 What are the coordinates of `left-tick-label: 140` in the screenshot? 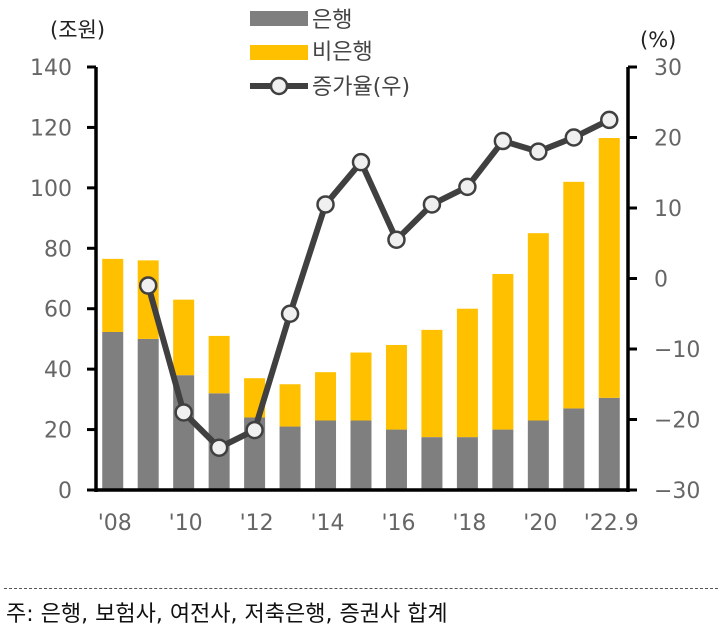 It's located at (51, 68).